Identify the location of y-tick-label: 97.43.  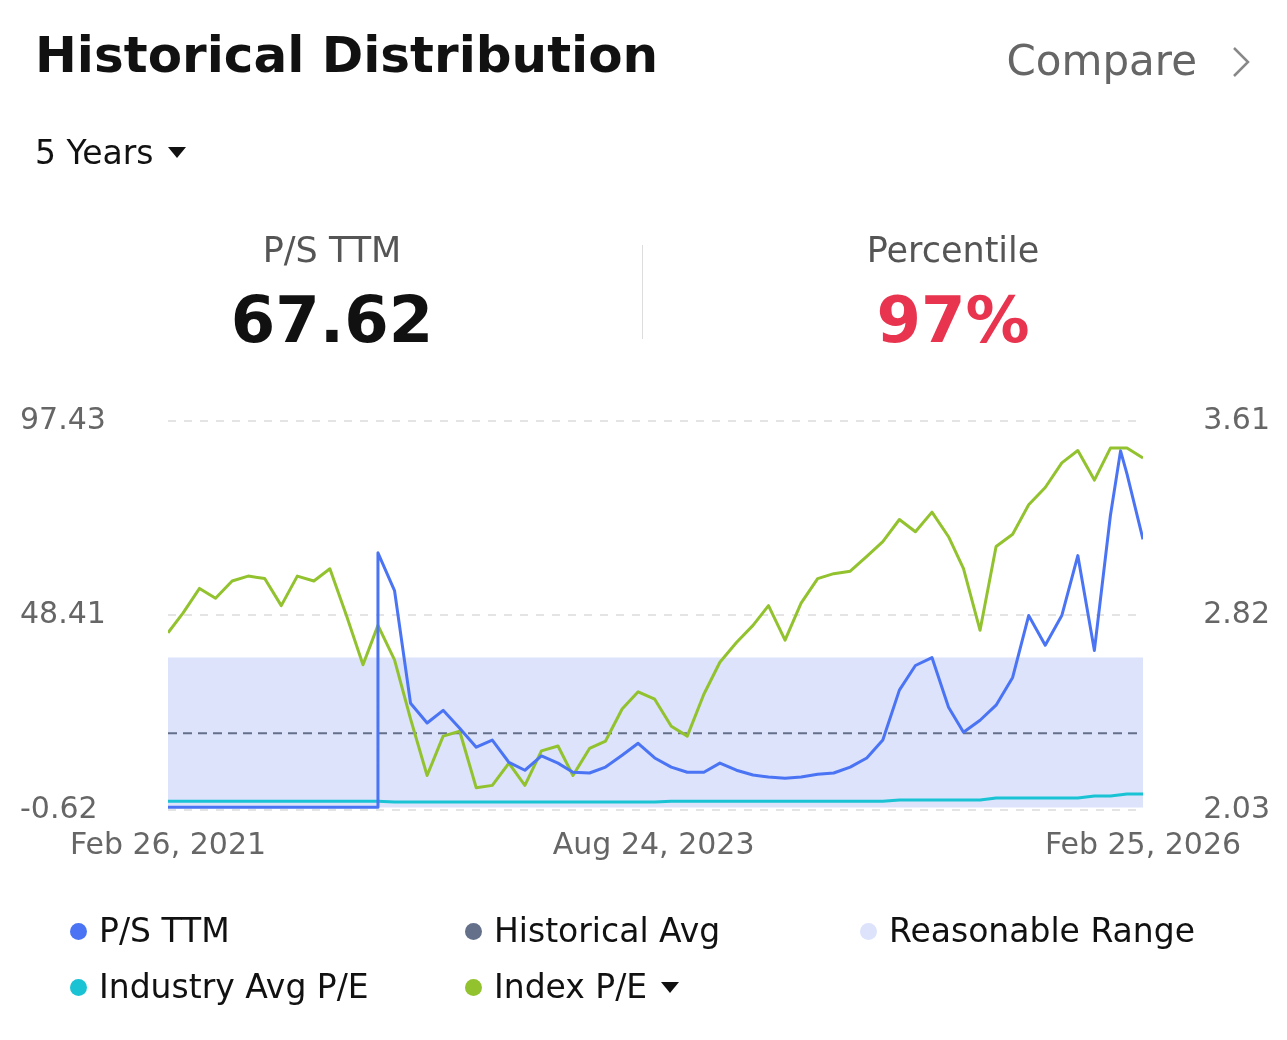
(63, 418).